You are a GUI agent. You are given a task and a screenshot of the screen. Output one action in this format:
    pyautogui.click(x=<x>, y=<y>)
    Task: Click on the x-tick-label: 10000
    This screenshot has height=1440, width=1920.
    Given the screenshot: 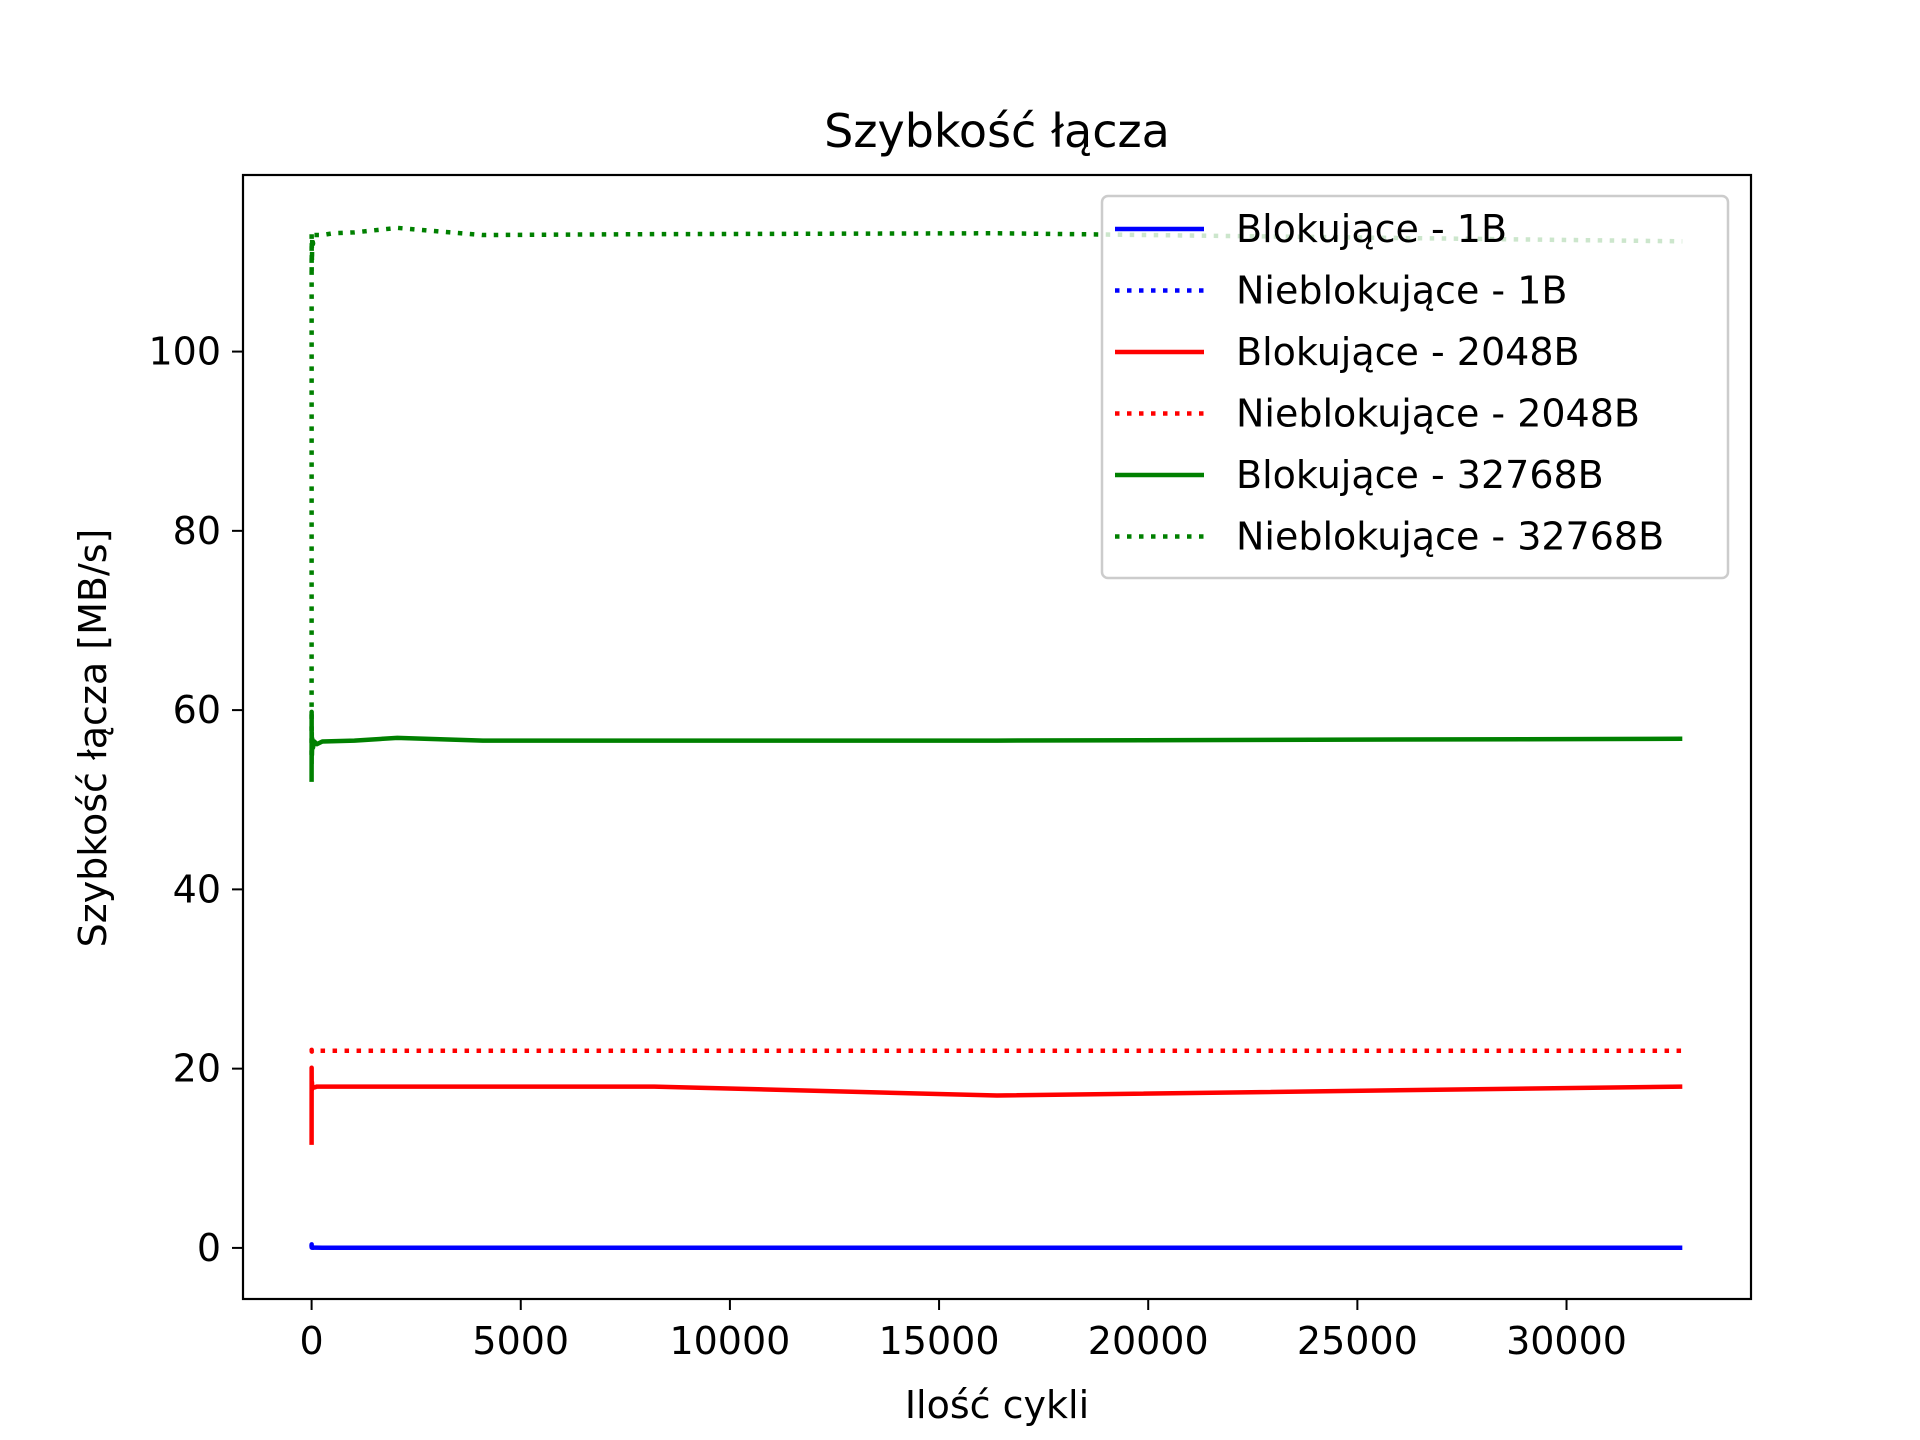 What is the action you would take?
    pyautogui.click(x=729, y=1341)
    